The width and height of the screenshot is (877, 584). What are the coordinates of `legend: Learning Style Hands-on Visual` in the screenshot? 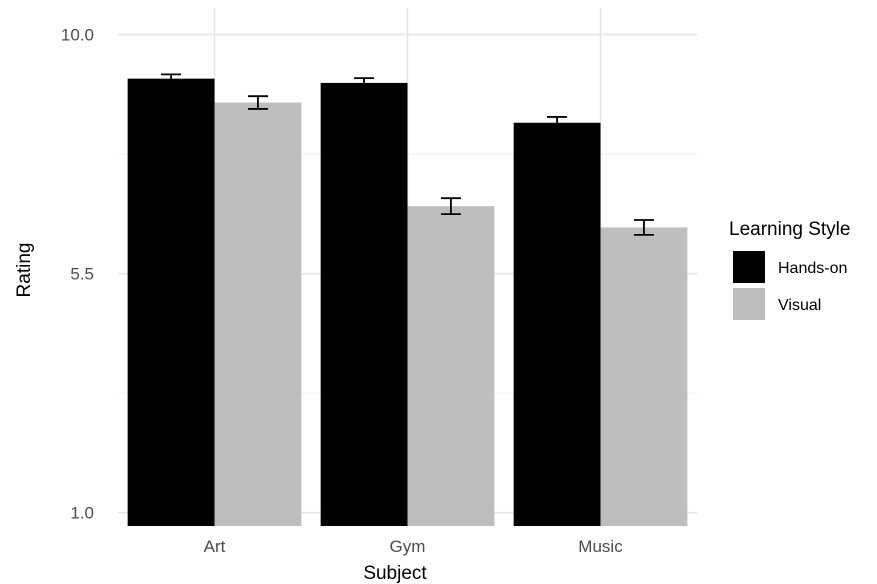 It's located at (789, 269).